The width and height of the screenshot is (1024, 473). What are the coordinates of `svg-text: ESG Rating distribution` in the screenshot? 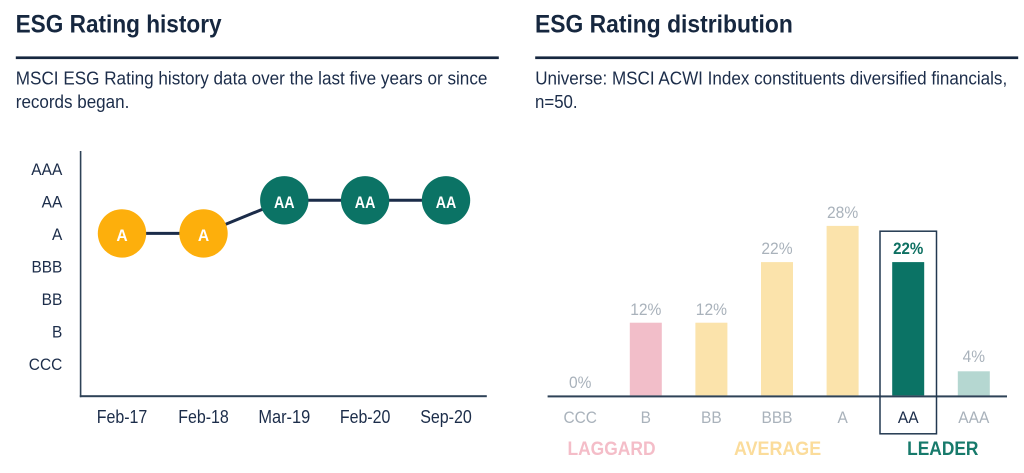 It's located at (664, 24).